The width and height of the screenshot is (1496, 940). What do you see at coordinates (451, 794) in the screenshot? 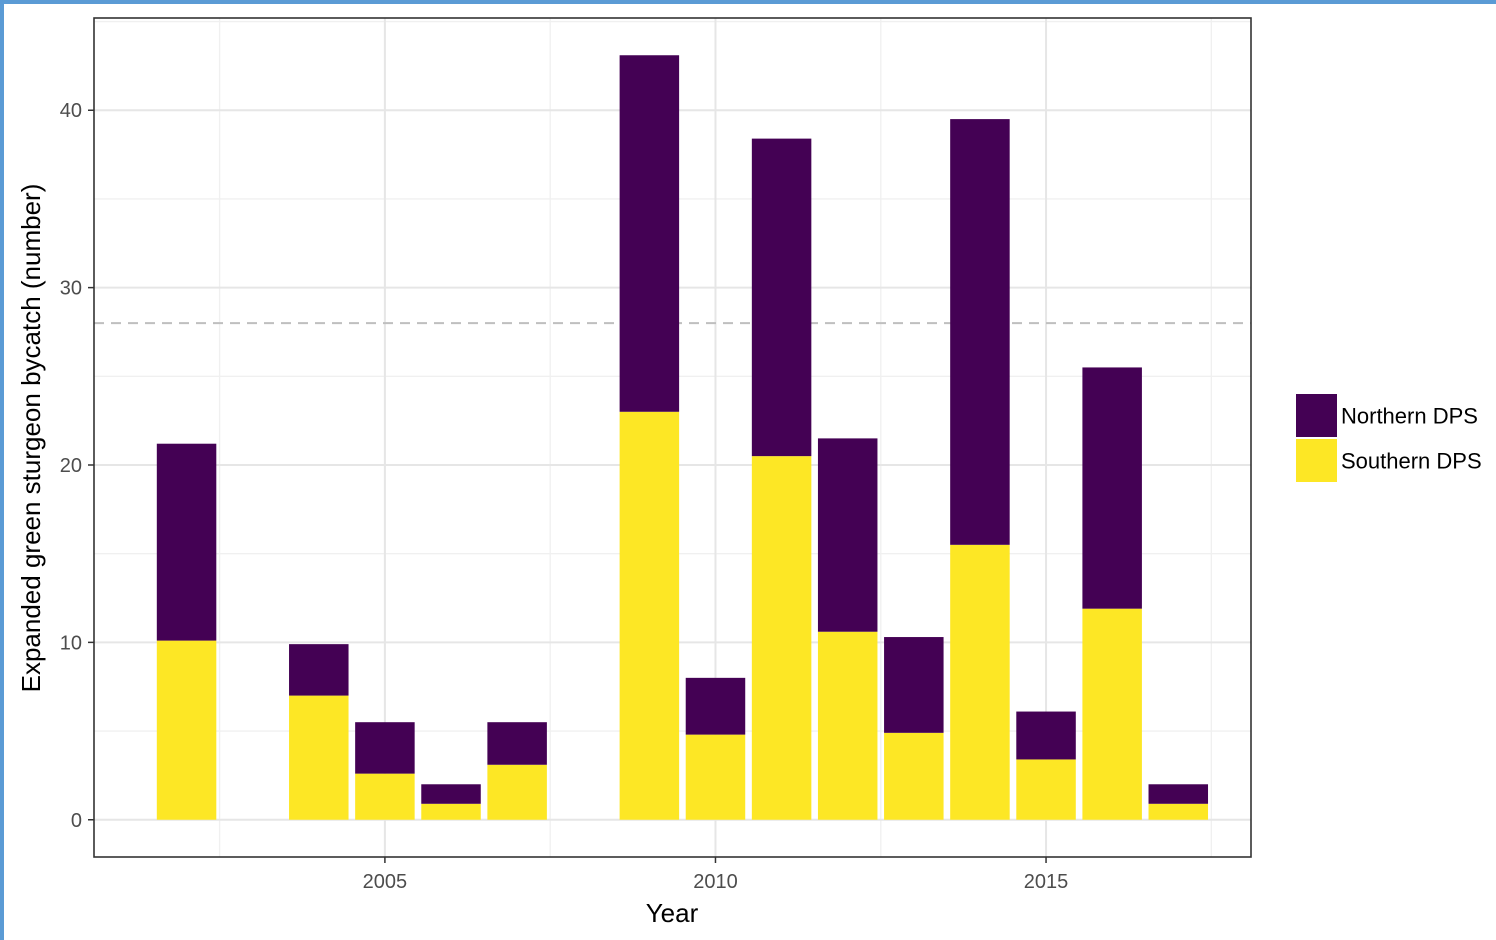
I see `bar-northern-dps-2006` at bounding box center [451, 794].